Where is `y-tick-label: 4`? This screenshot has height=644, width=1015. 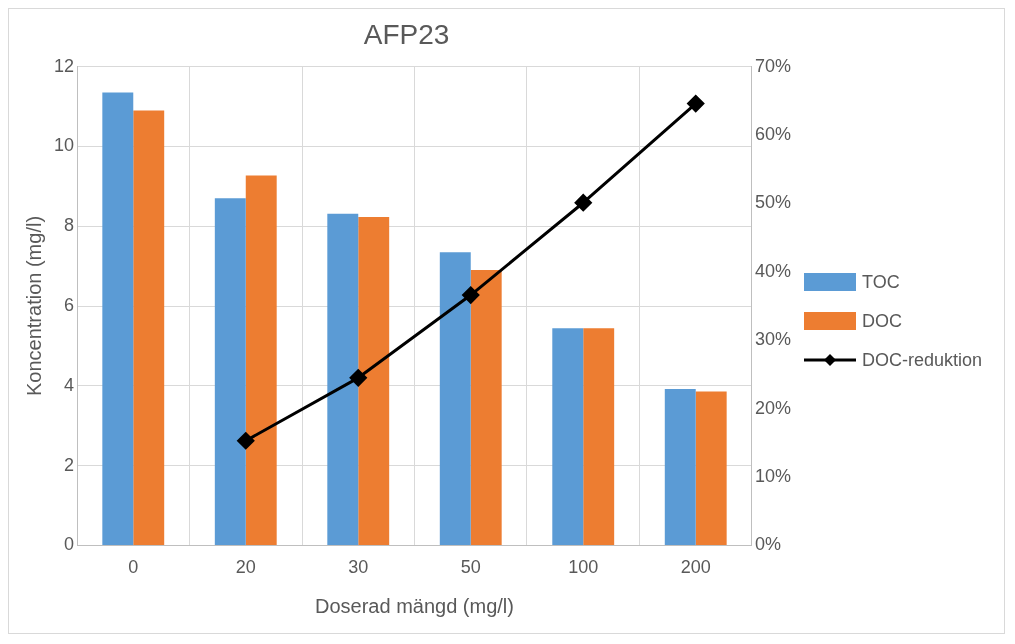
y-tick-label: 4 is located at coordinates (69, 384).